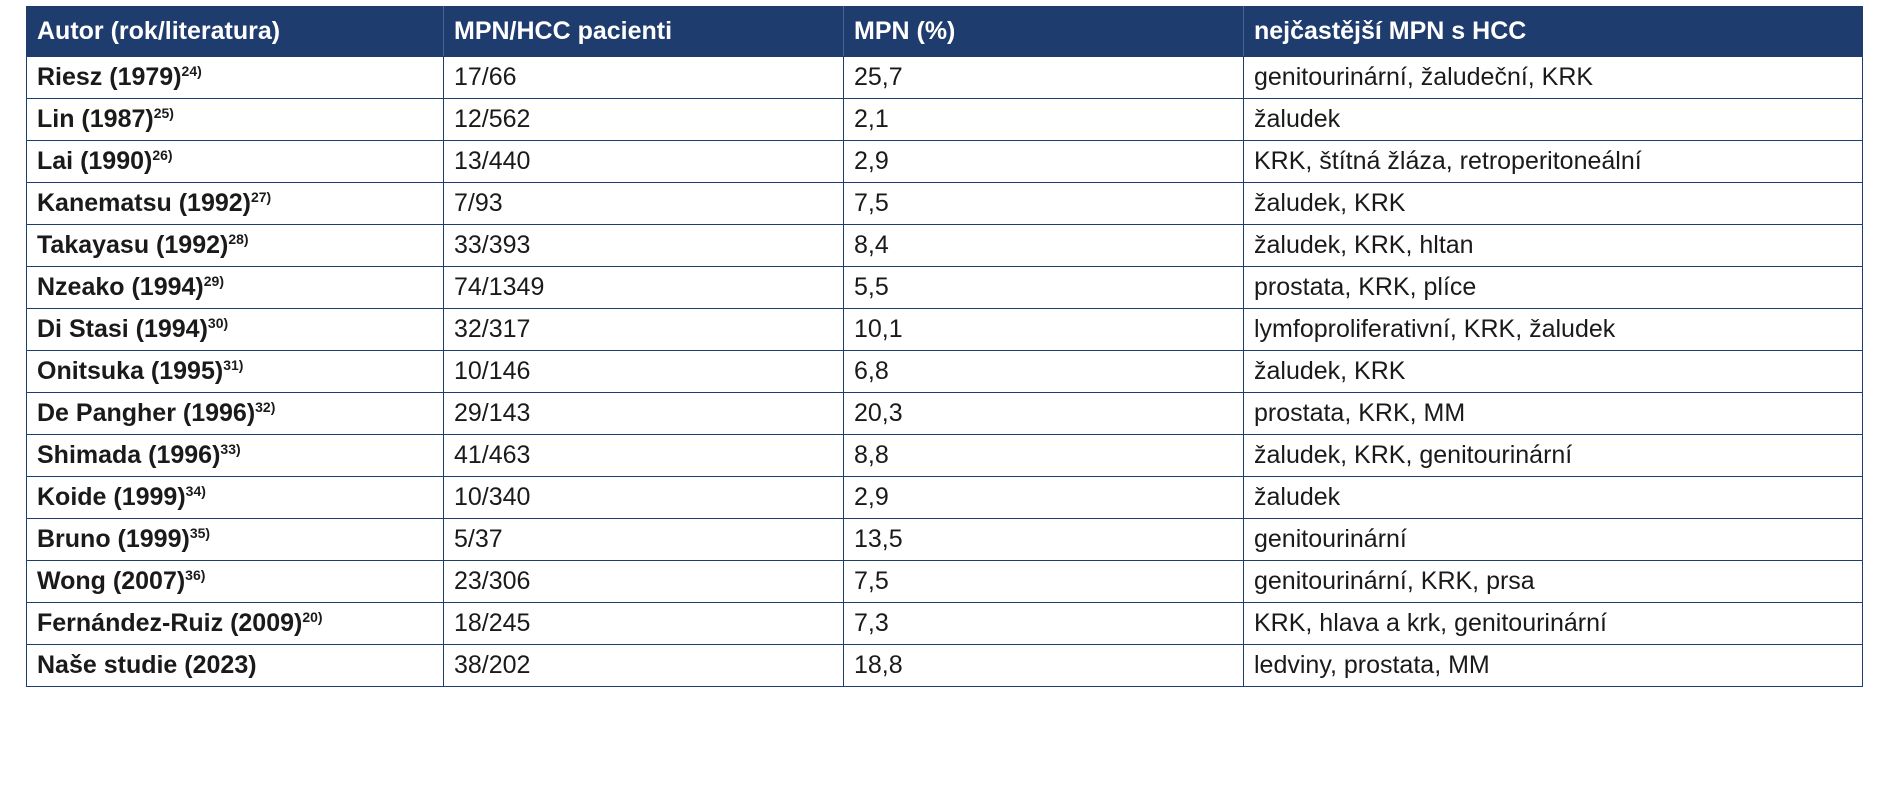  What do you see at coordinates (95, 119) in the screenshot?
I see `author-name: Lin (1987)` at bounding box center [95, 119].